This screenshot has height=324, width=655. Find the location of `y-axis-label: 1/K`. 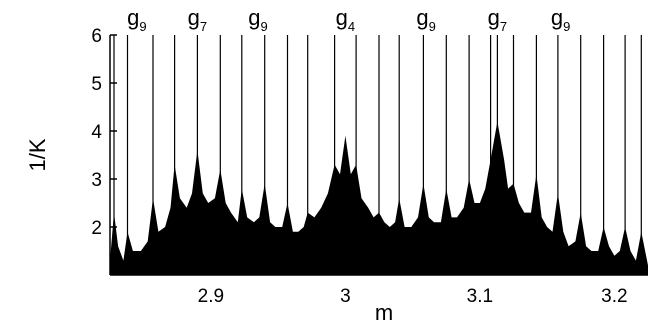

y-axis-label: 1/K is located at coordinates (37, 154).